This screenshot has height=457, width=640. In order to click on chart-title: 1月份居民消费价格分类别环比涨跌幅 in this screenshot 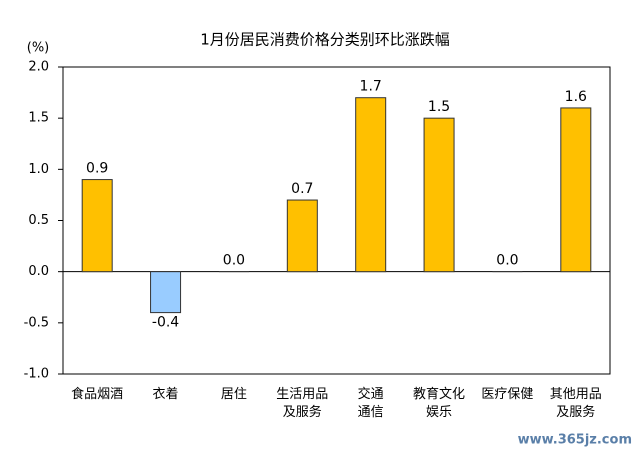, I will do `click(325, 40)`.